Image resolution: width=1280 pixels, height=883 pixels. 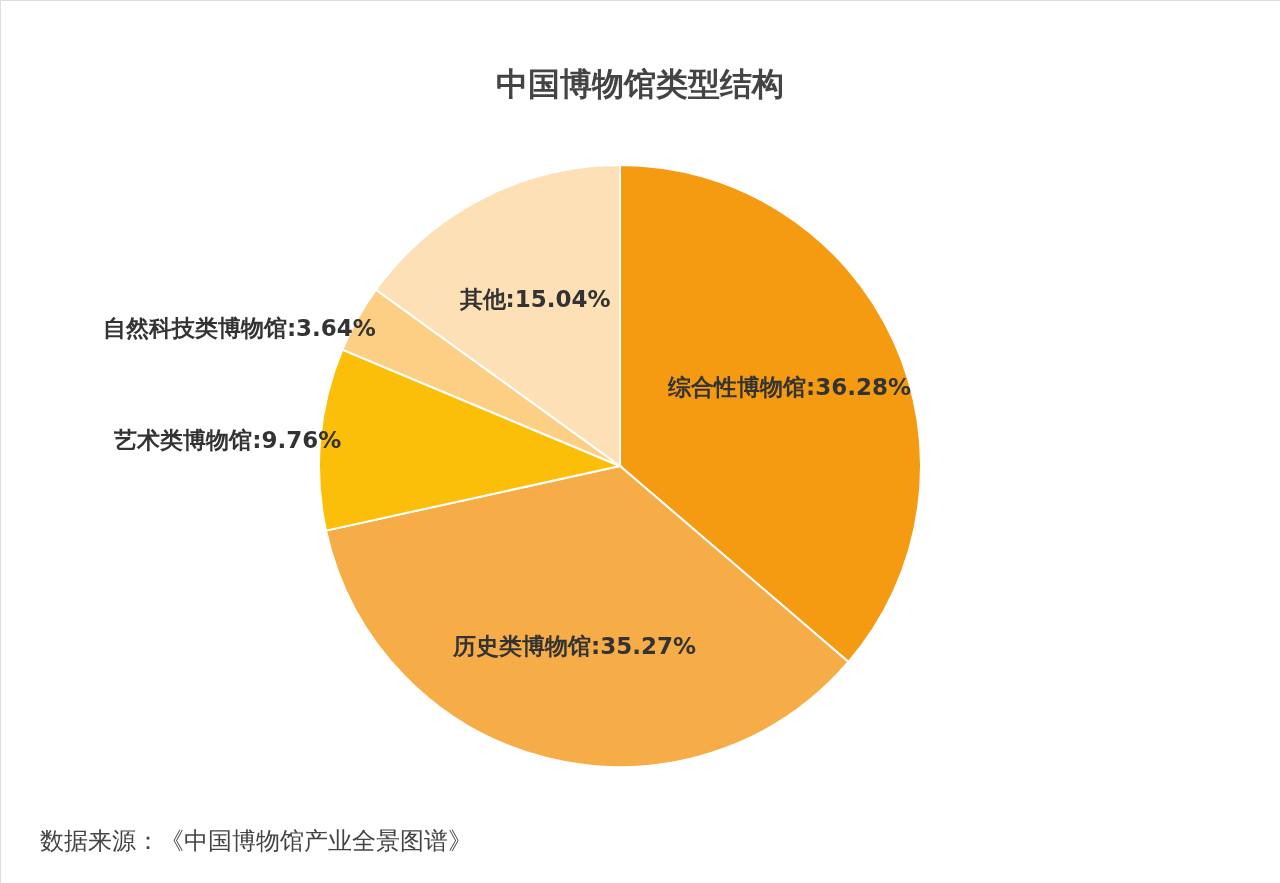 What do you see at coordinates (789, 387) in the screenshot?
I see `slice-label: 综合性博物馆:36.28%` at bounding box center [789, 387].